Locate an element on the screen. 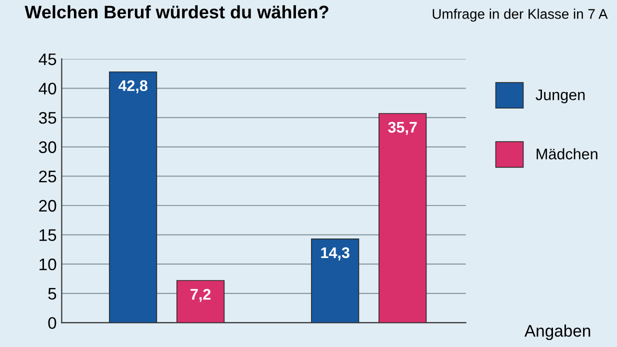 The width and height of the screenshot is (617, 347). legend-label: Jungen is located at coordinates (560, 97).